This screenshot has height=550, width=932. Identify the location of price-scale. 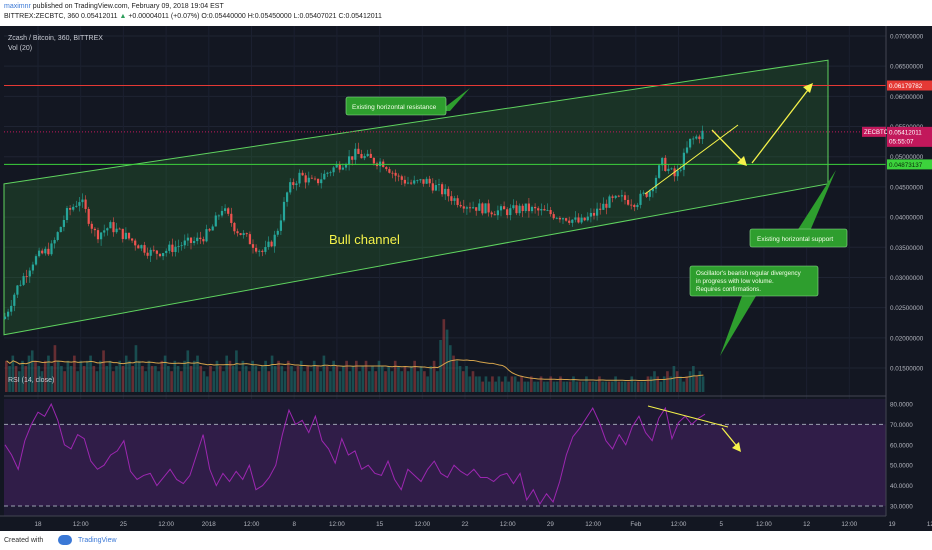
(909, 278).